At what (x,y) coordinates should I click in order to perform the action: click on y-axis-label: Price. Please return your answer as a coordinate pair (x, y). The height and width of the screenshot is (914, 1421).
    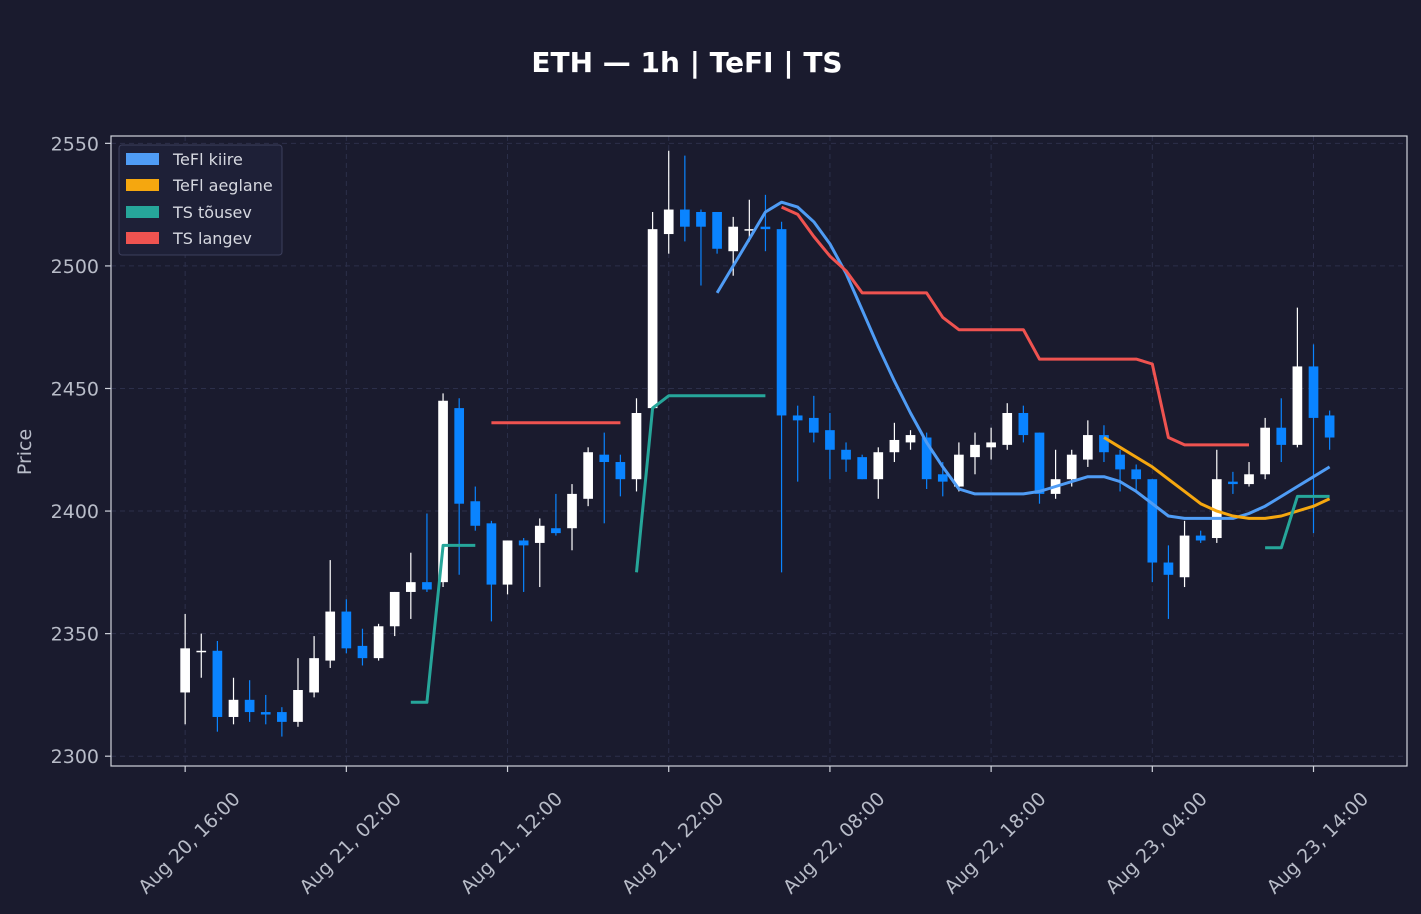
    Looking at the image, I should click on (25, 452).